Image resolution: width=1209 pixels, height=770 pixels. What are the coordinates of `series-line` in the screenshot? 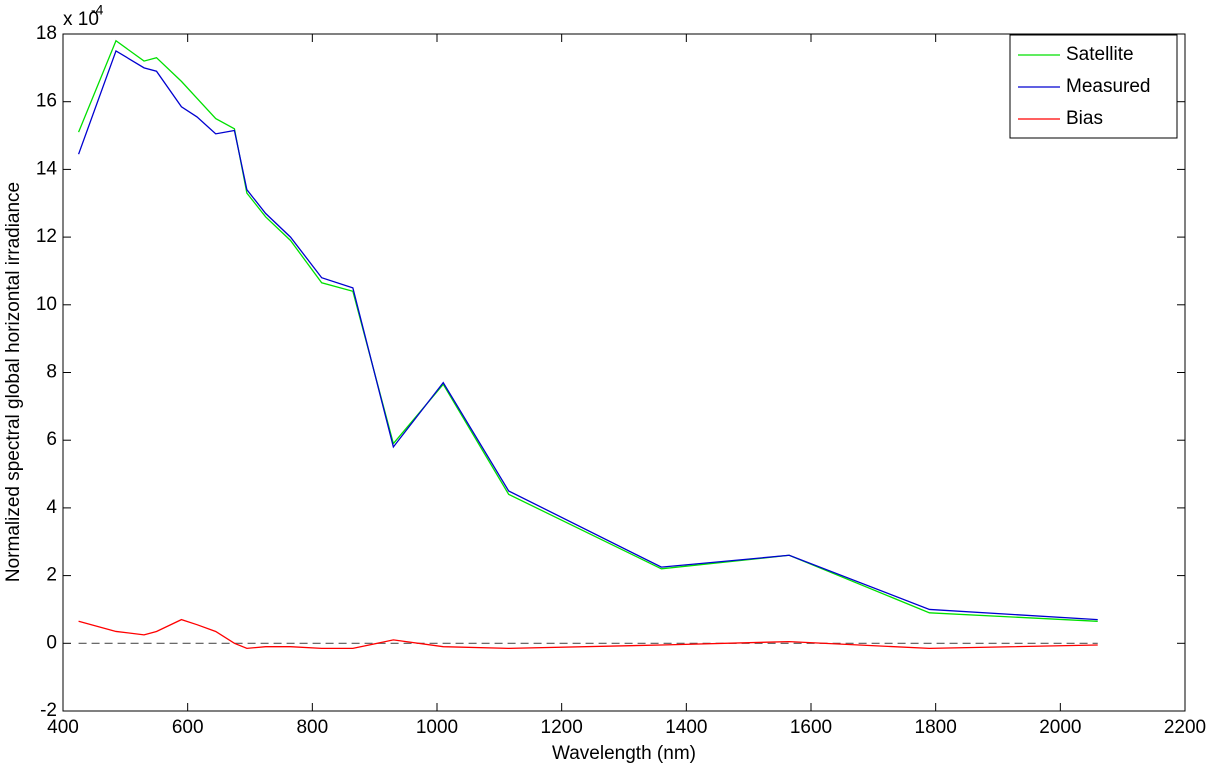 It's located at (588, 634).